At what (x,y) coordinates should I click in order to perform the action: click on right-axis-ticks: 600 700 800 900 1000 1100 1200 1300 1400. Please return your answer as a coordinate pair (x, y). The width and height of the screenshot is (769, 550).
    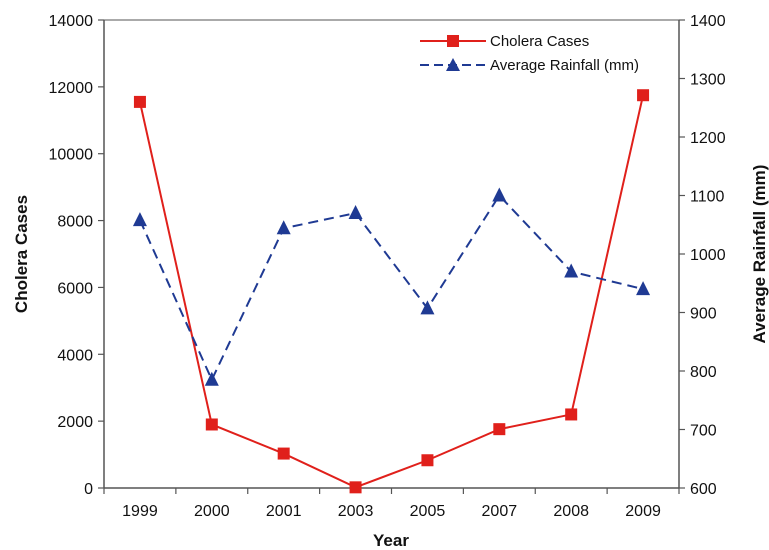
    Looking at the image, I should click on (702, 255).